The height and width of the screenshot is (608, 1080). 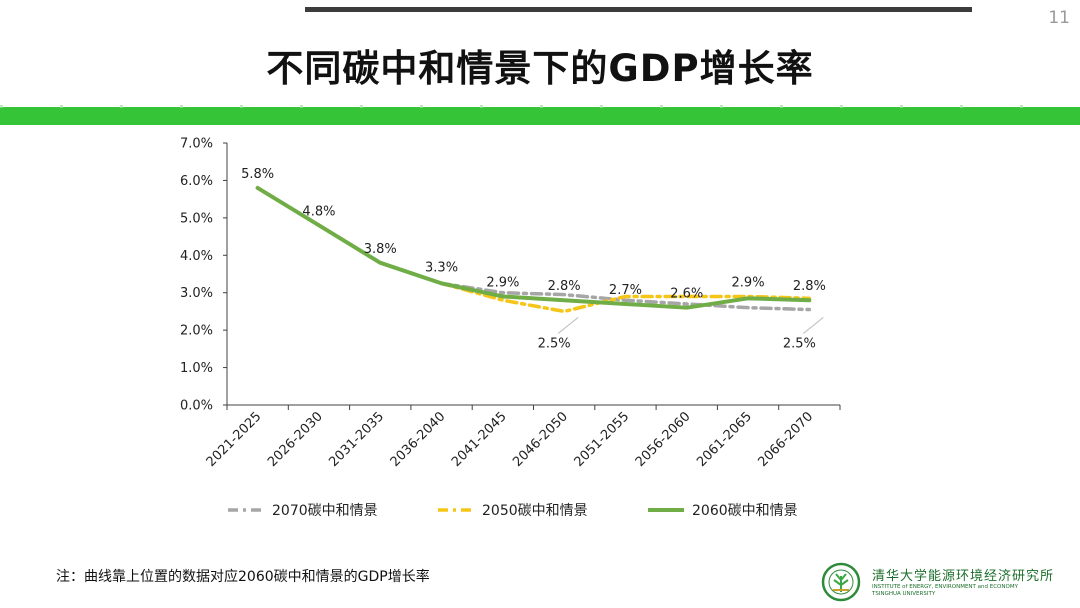 I want to click on institution-university: TSINGHUA UNIVERSITY, so click(x=904, y=594).